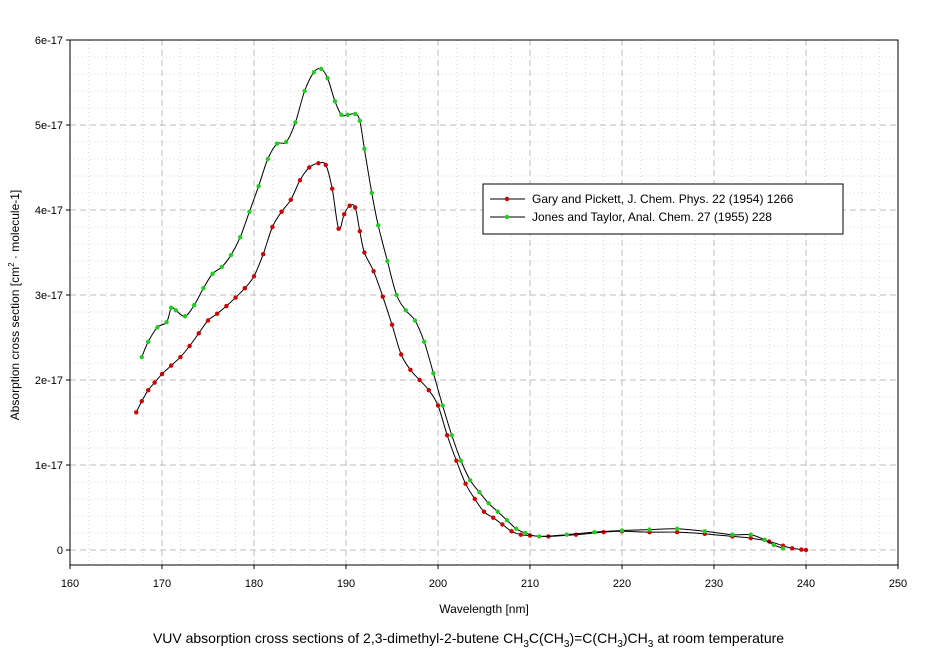 Image resolution: width=937 pixels, height=659 pixels. Describe the element at coordinates (15, 226) in the screenshot. I see `y-axis-label-unit: · molecule-1]` at that location.